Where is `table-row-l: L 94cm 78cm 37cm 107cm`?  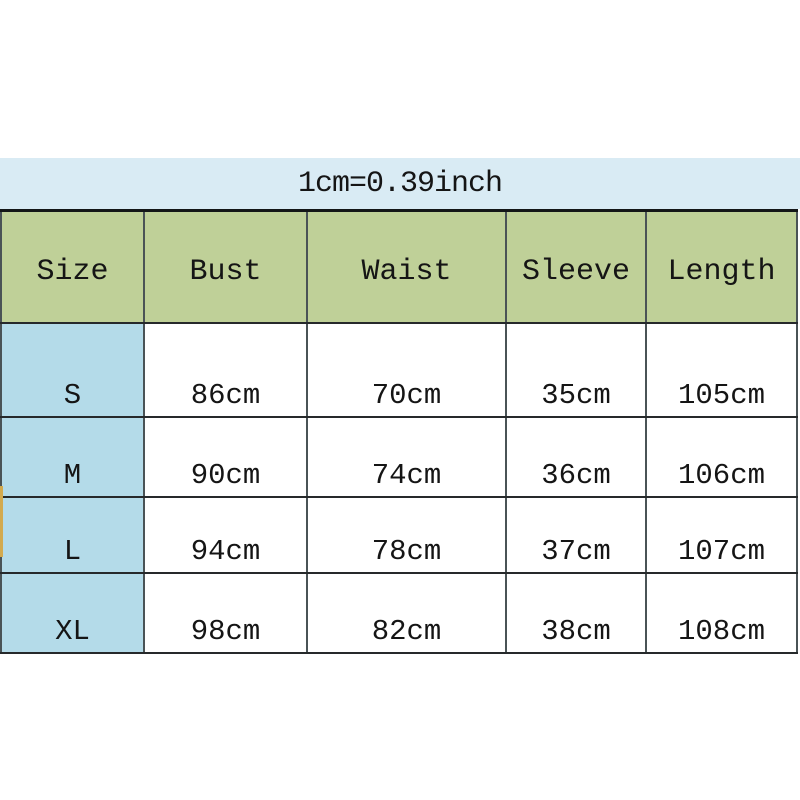 table-row-l: L 94cm 78cm 37cm 107cm is located at coordinates (399, 535).